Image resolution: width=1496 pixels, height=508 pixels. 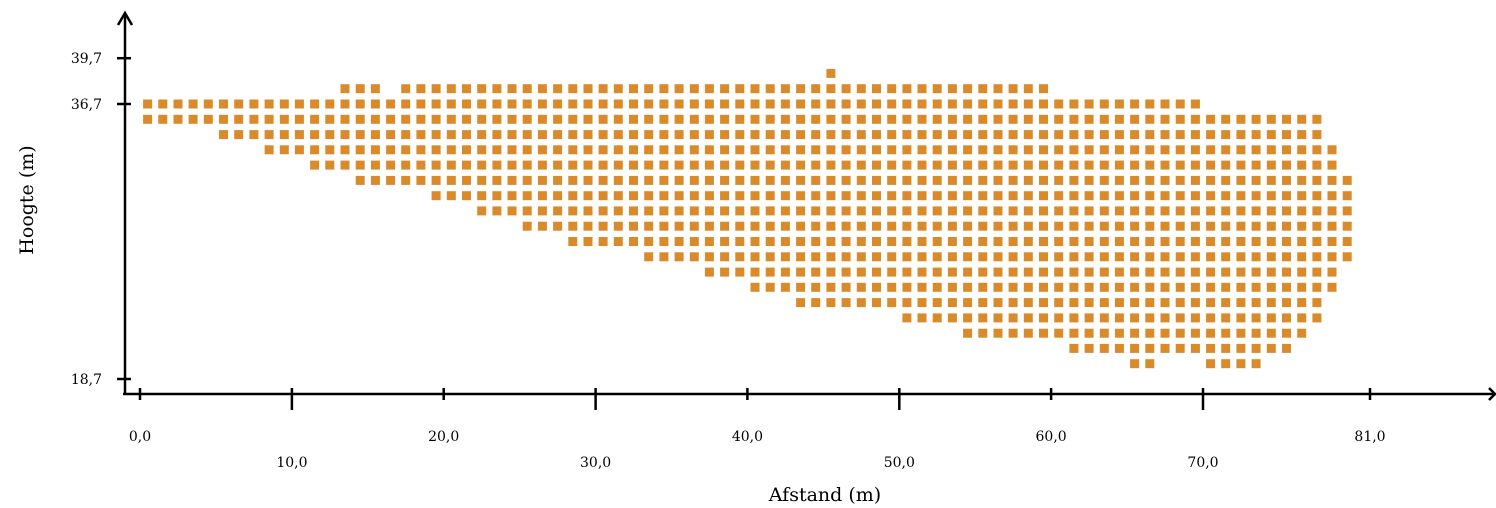 I want to click on x-tick-label: 30,0, so click(x=595, y=463).